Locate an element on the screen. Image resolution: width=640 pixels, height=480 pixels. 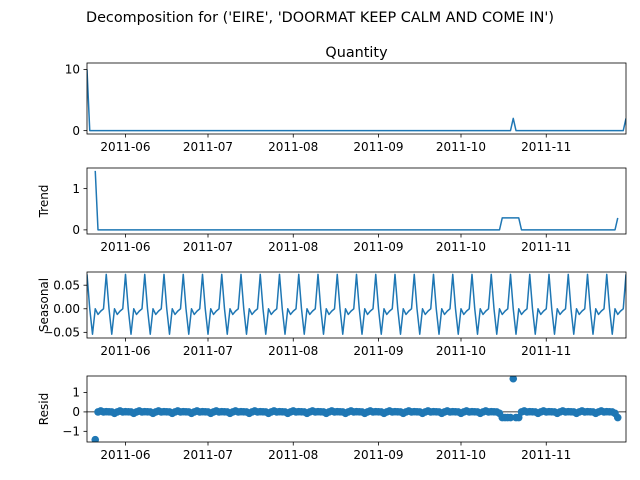
panel-3-xtick-label: 2011-10 is located at coordinates (461, 351).